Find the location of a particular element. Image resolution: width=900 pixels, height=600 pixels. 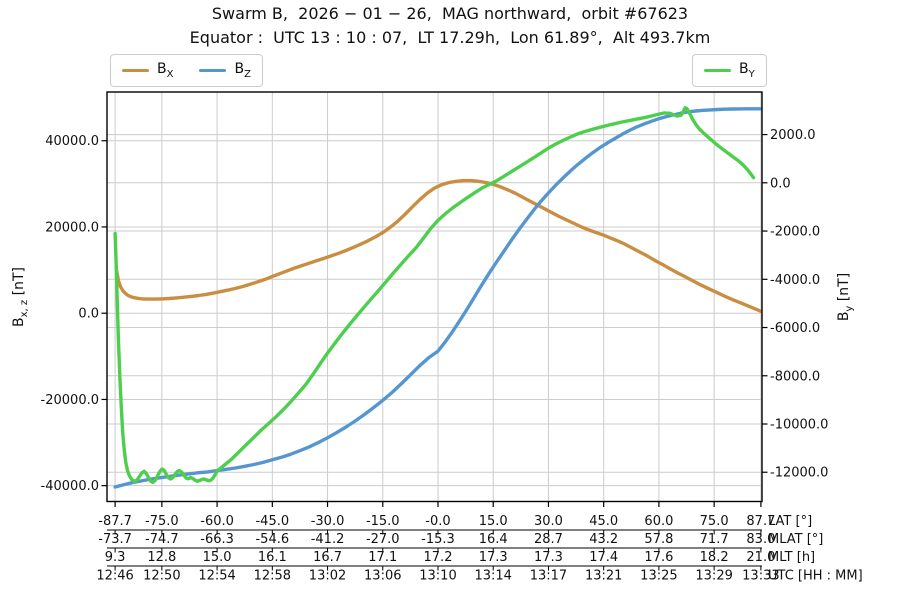

x-row-2-tick-label: 18.2 is located at coordinates (714, 557).